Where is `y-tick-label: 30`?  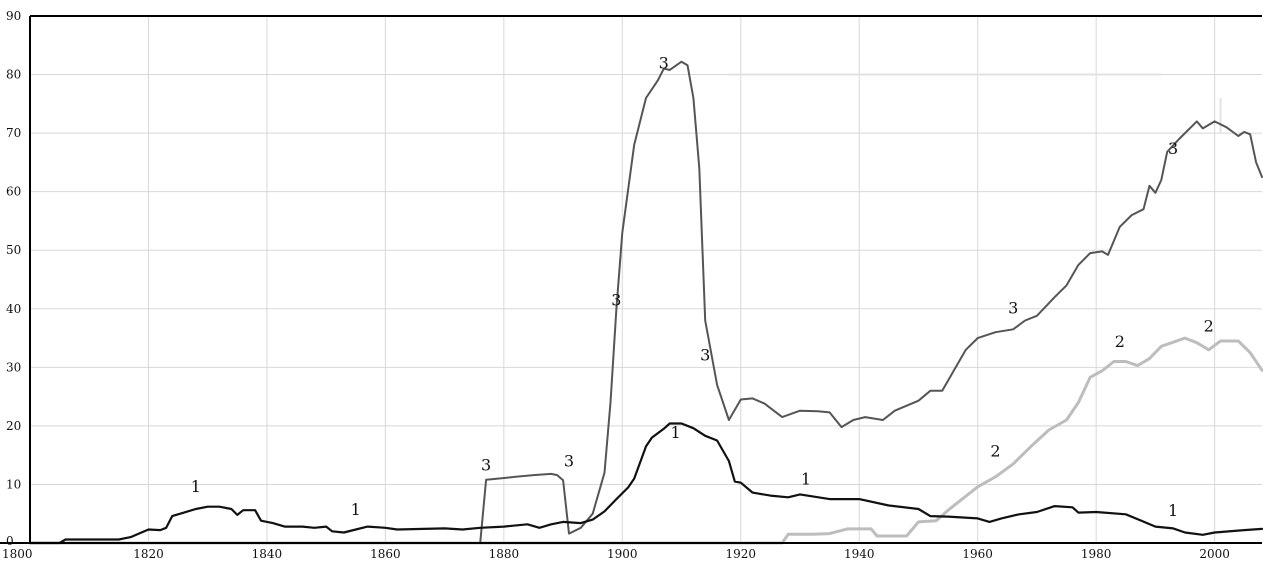
y-tick-label: 30 is located at coordinates (13, 367).